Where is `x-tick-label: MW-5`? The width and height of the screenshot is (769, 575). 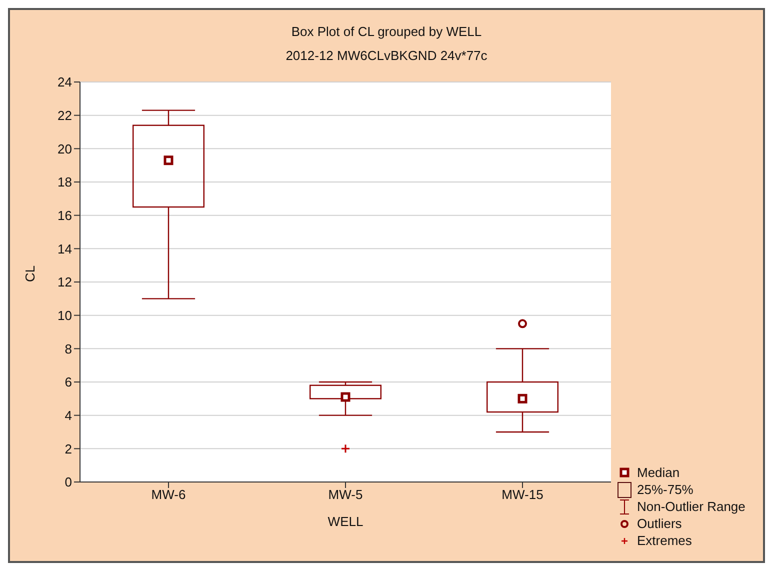
x-tick-label: MW-5 is located at coordinates (345, 494).